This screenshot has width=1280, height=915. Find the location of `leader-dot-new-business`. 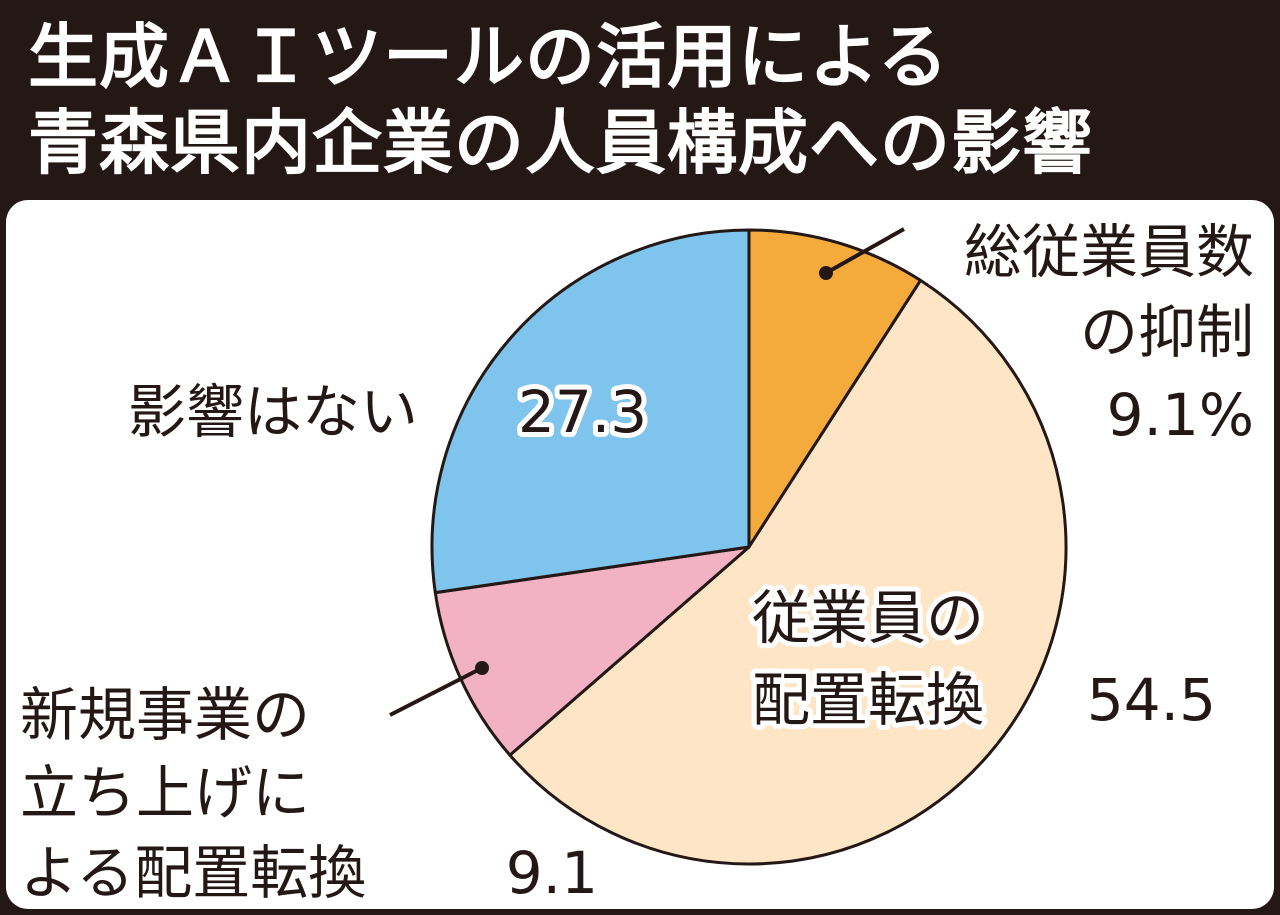

leader-dot-new-business is located at coordinates (482, 668).